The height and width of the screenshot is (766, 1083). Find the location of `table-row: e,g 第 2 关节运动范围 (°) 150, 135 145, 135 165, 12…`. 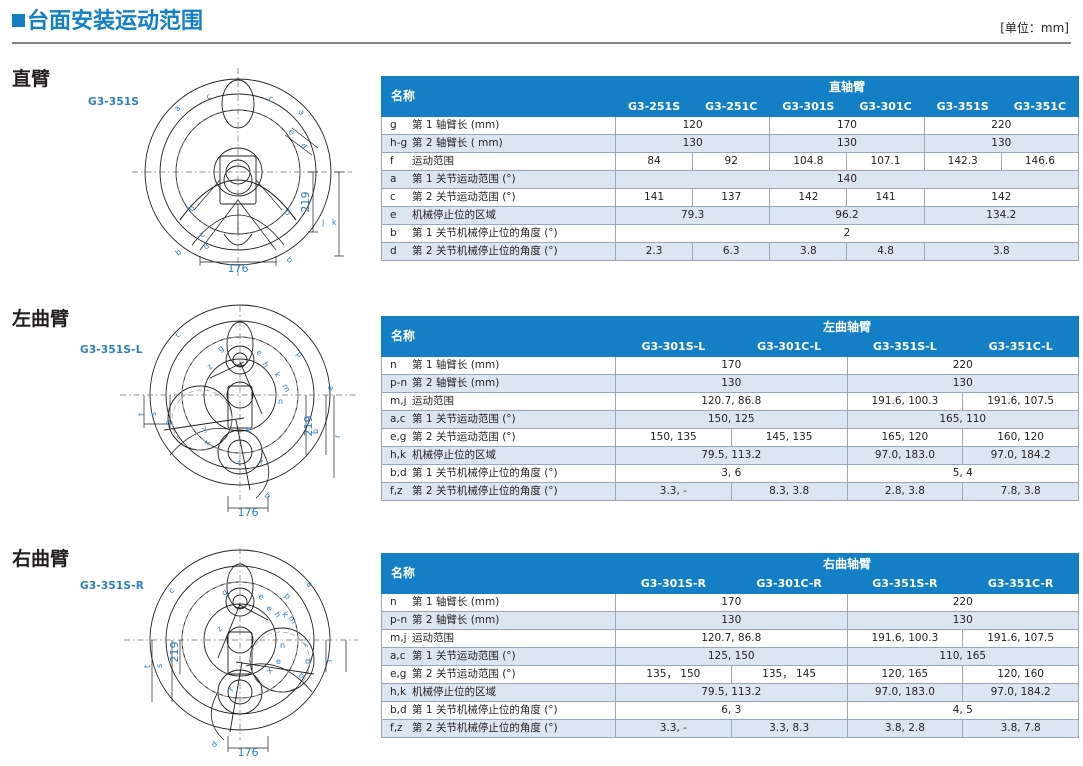

table-row: e,g 第 2 关节运动范围 (°) 150, 135 145, 135 165, 12… is located at coordinates (730, 437).